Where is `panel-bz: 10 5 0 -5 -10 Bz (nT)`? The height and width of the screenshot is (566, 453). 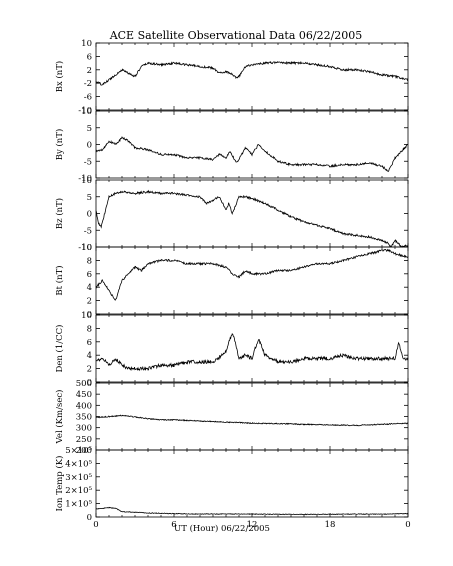 panel-bz: 10 5 0 -5 -10 Bz (nT) is located at coordinates (231, 214).